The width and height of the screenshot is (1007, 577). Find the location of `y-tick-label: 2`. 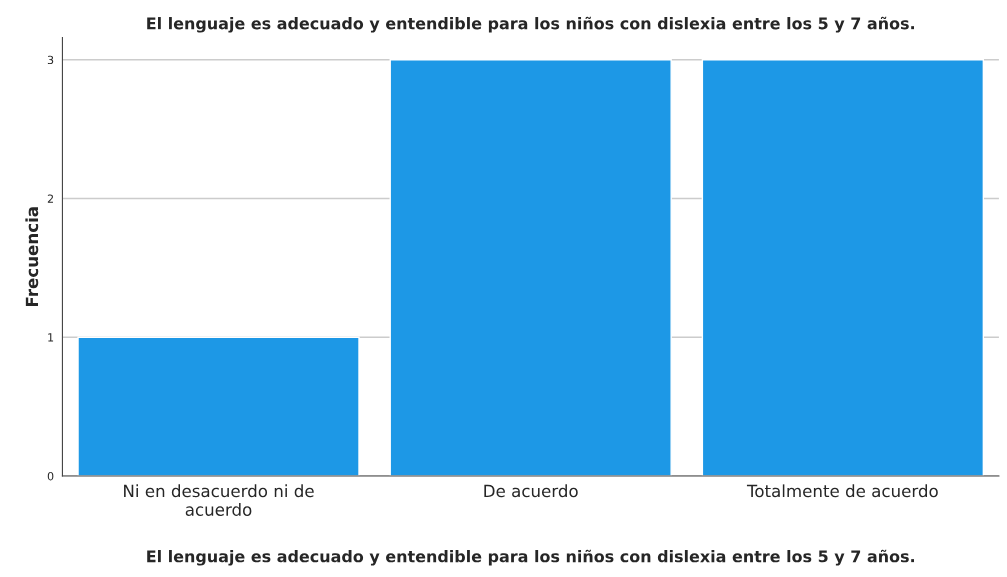

y-tick-label: 2 is located at coordinates (50, 198).